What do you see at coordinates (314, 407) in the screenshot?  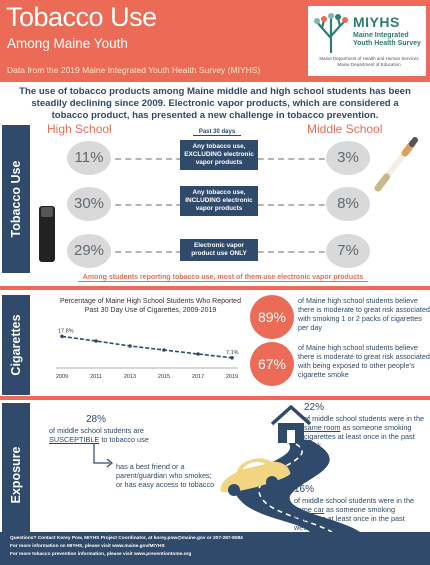 I see `same-room-pct: 22%` at bounding box center [314, 407].